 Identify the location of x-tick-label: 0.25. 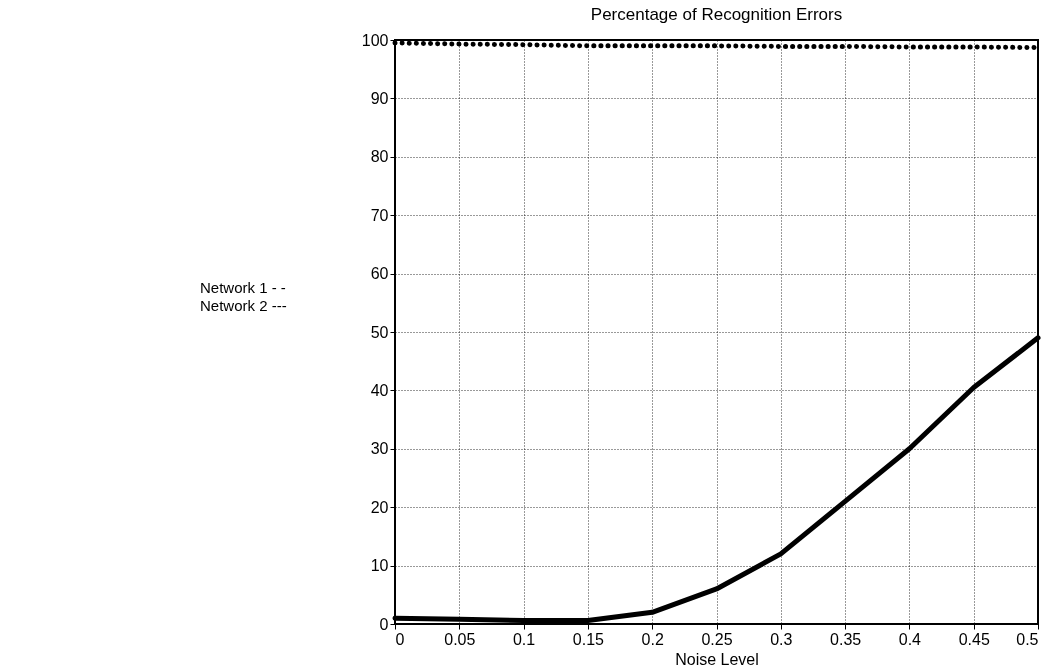
(717, 639).